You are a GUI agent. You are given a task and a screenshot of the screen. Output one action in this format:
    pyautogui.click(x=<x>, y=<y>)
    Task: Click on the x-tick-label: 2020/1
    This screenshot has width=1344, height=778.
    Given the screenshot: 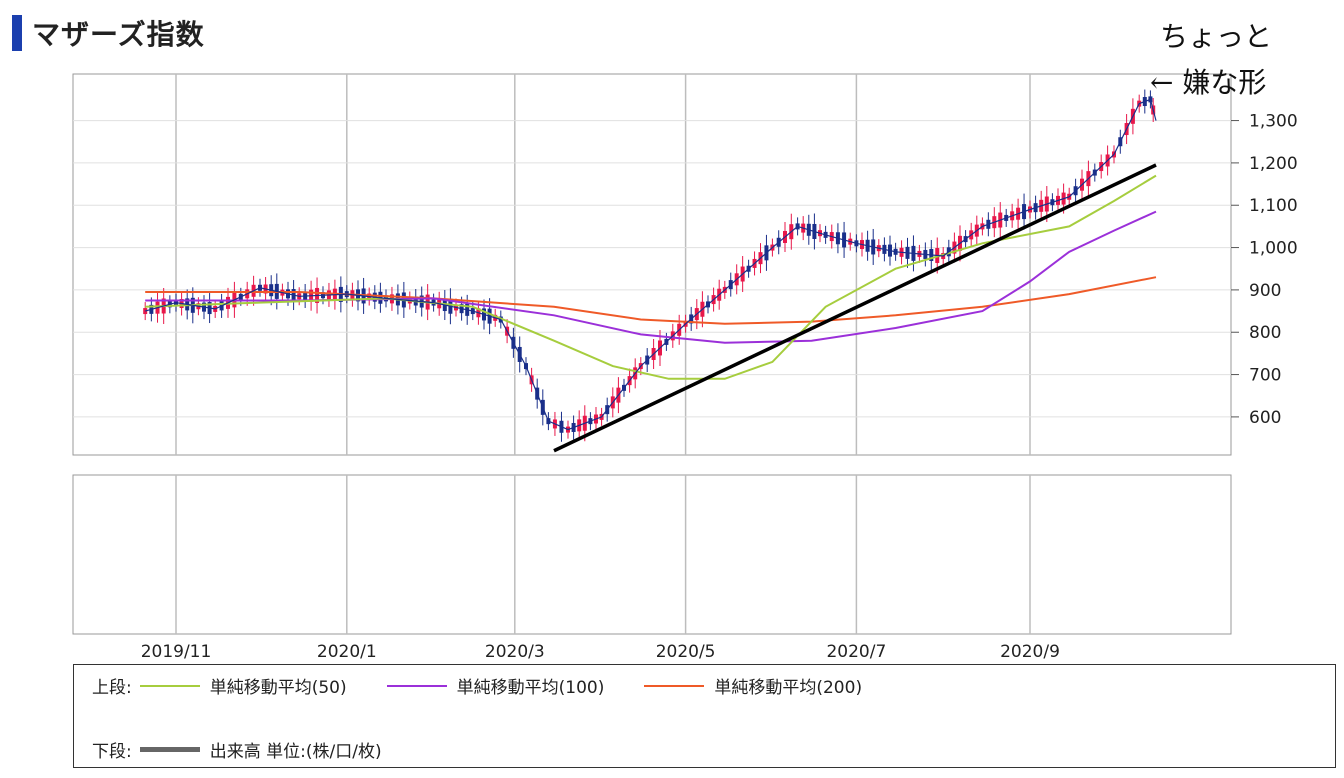 What is the action you would take?
    pyautogui.click(x=347, y=652)
    